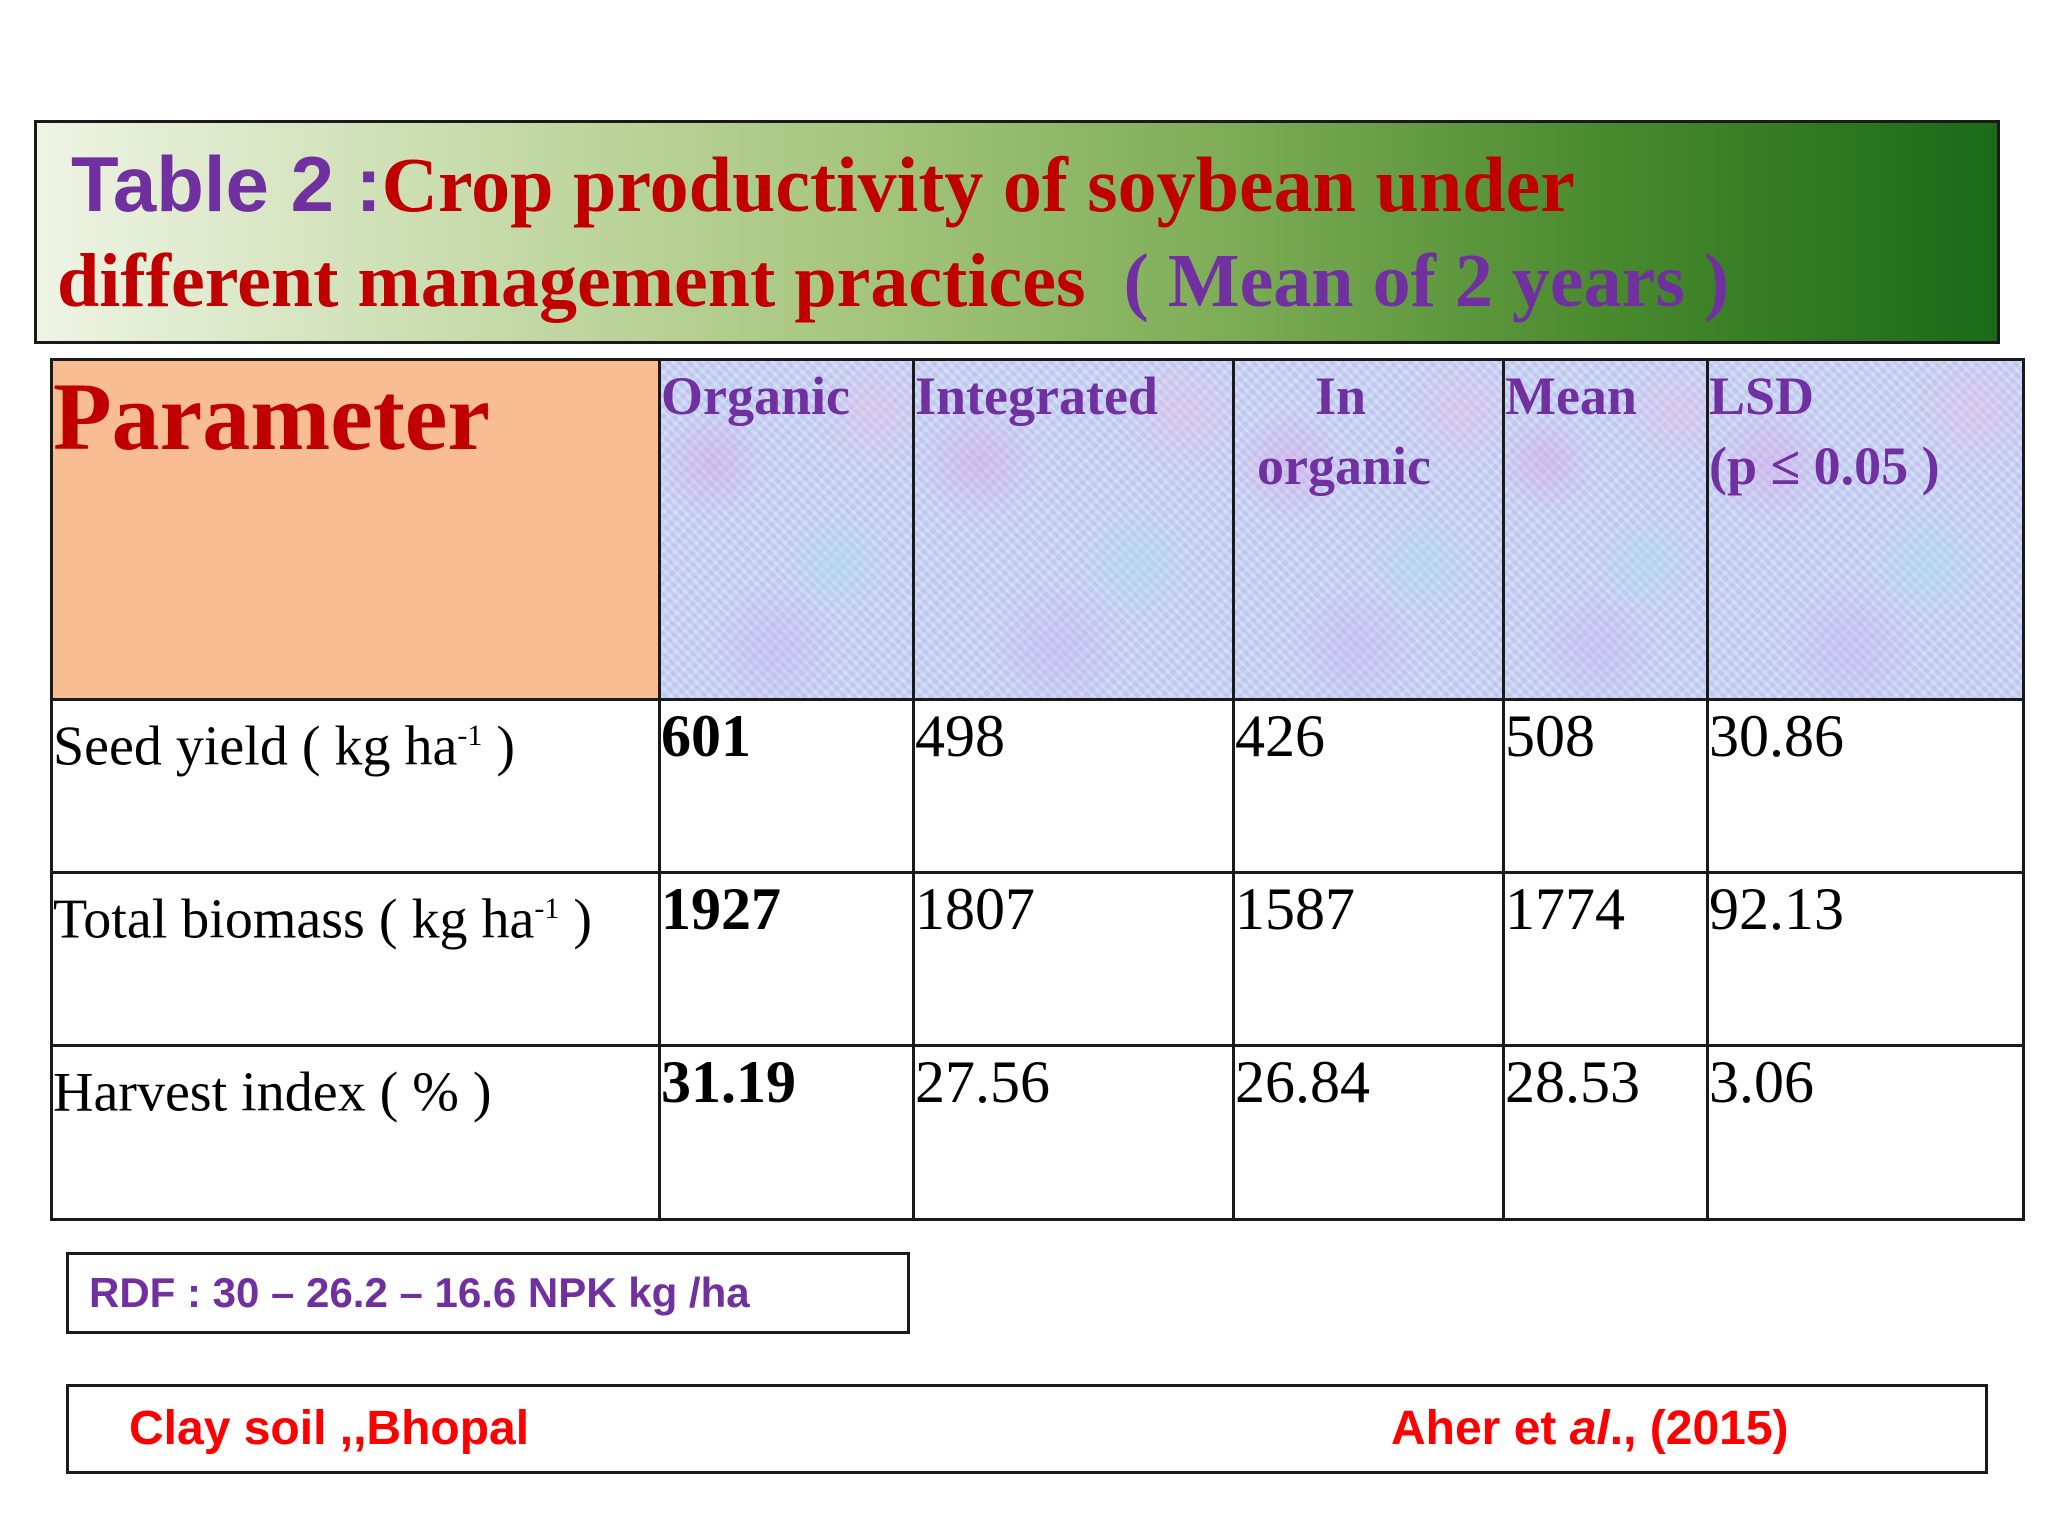  Describe the element at coordinates (978, 184) in the screenshot. I see `title-text-line-1: Crop productivity of soybean under` at that location.